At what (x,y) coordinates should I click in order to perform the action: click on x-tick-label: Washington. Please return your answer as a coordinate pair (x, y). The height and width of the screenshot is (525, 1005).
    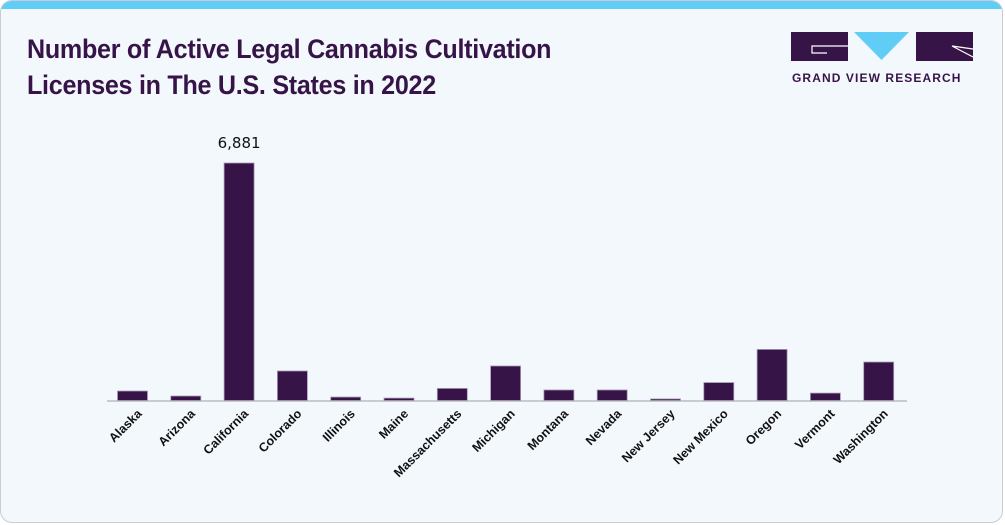
    Looking at the image, I should click on (861, 437).